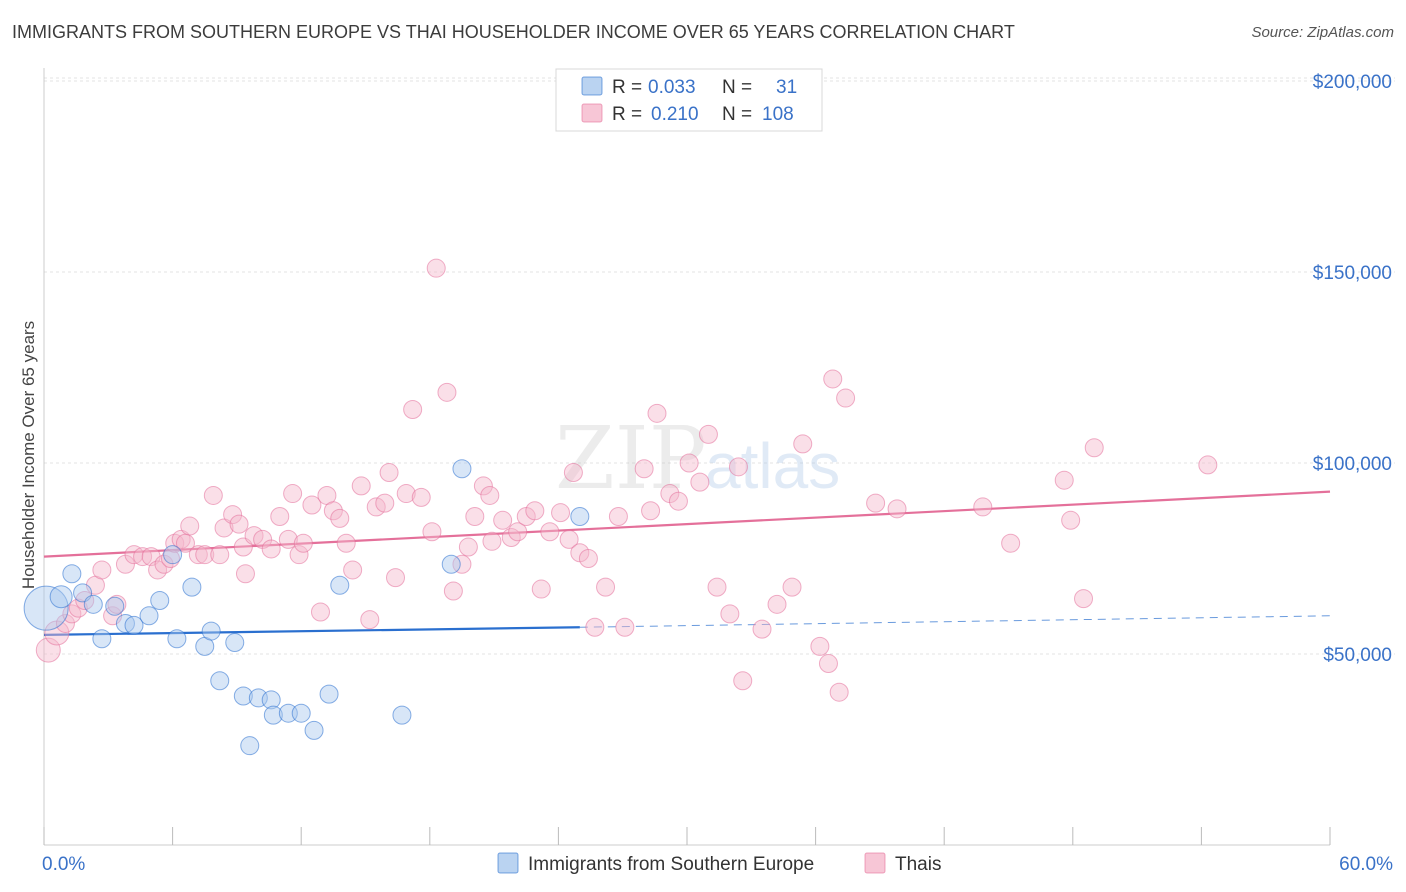  What do you see at coordinates (672, 87) in the screenshot?
I see `legend-r-value-1: 0.033` at bounding box center [672, 87].